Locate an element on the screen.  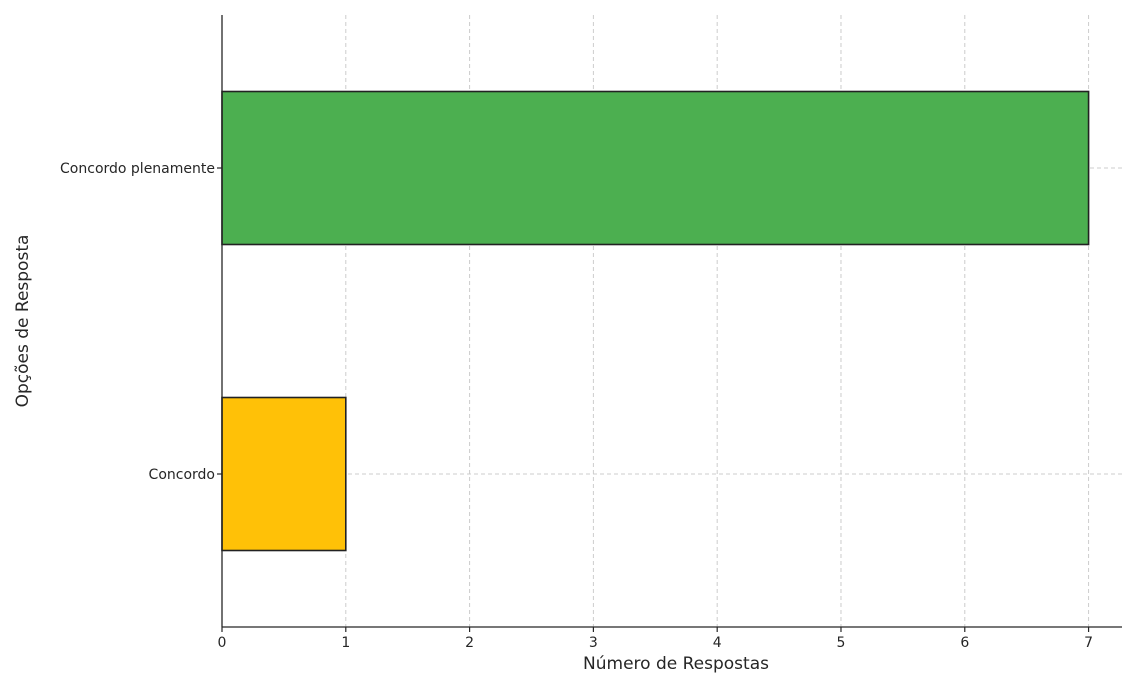
x-tick-label: 4 is located at coordinates (717, 643).